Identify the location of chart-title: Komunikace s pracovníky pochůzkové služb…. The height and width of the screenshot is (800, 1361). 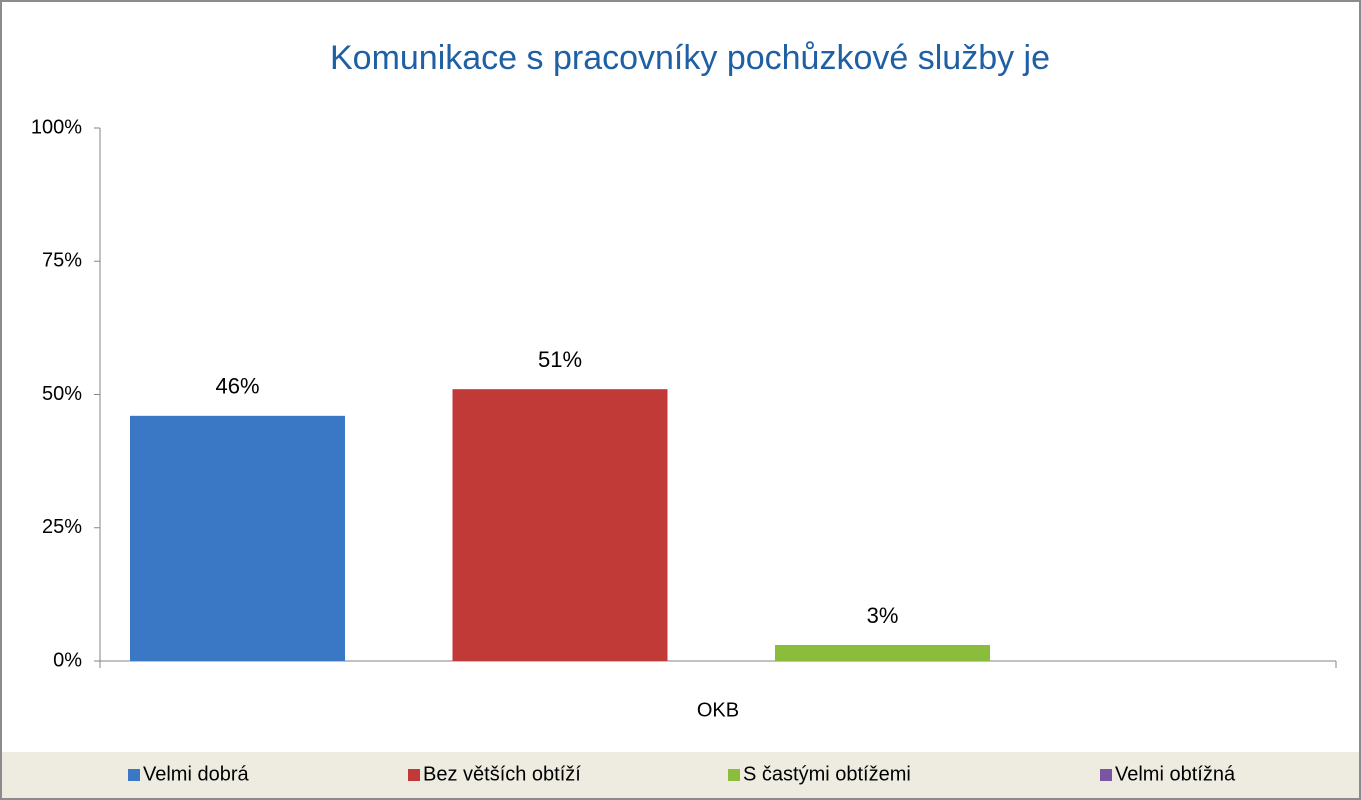
(690, 58).